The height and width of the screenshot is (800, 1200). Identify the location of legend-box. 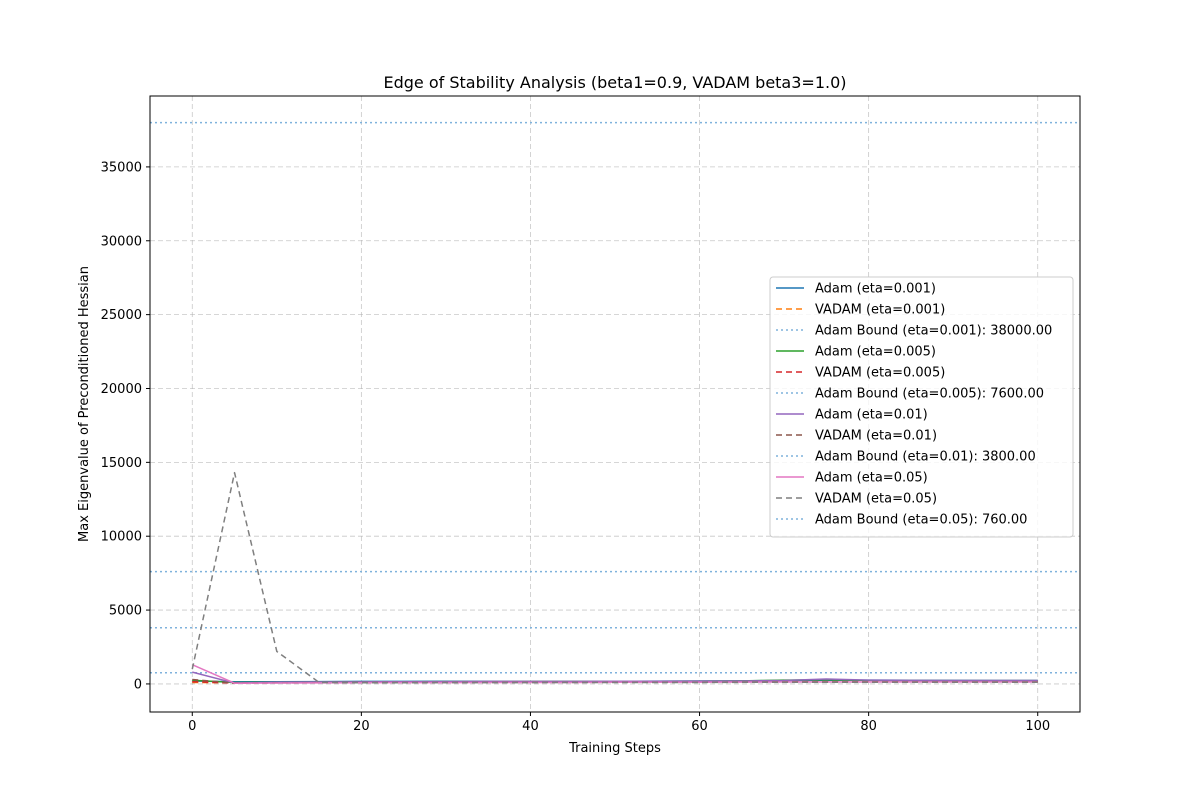
(921, 407).